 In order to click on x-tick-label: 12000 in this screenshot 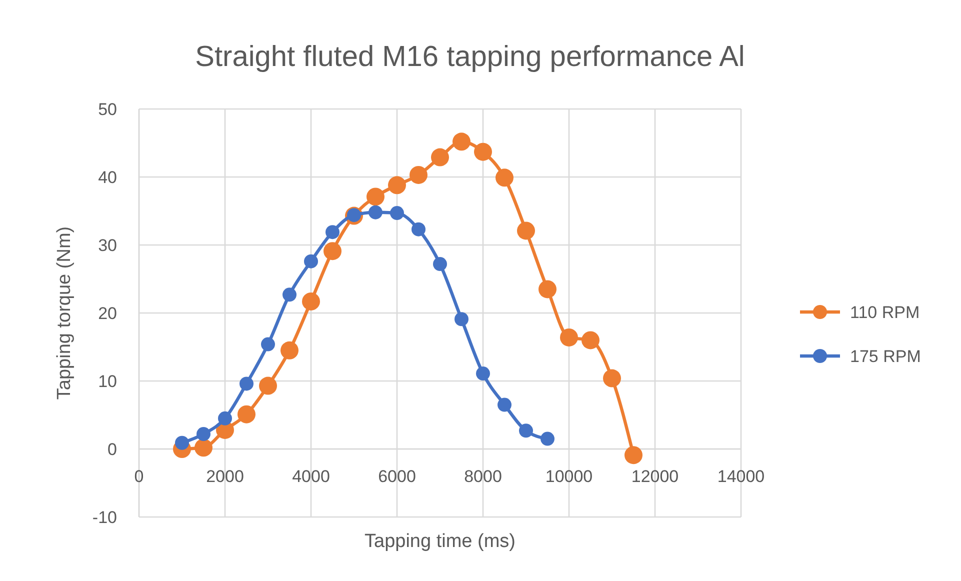, I will do `click(655, 476)`.